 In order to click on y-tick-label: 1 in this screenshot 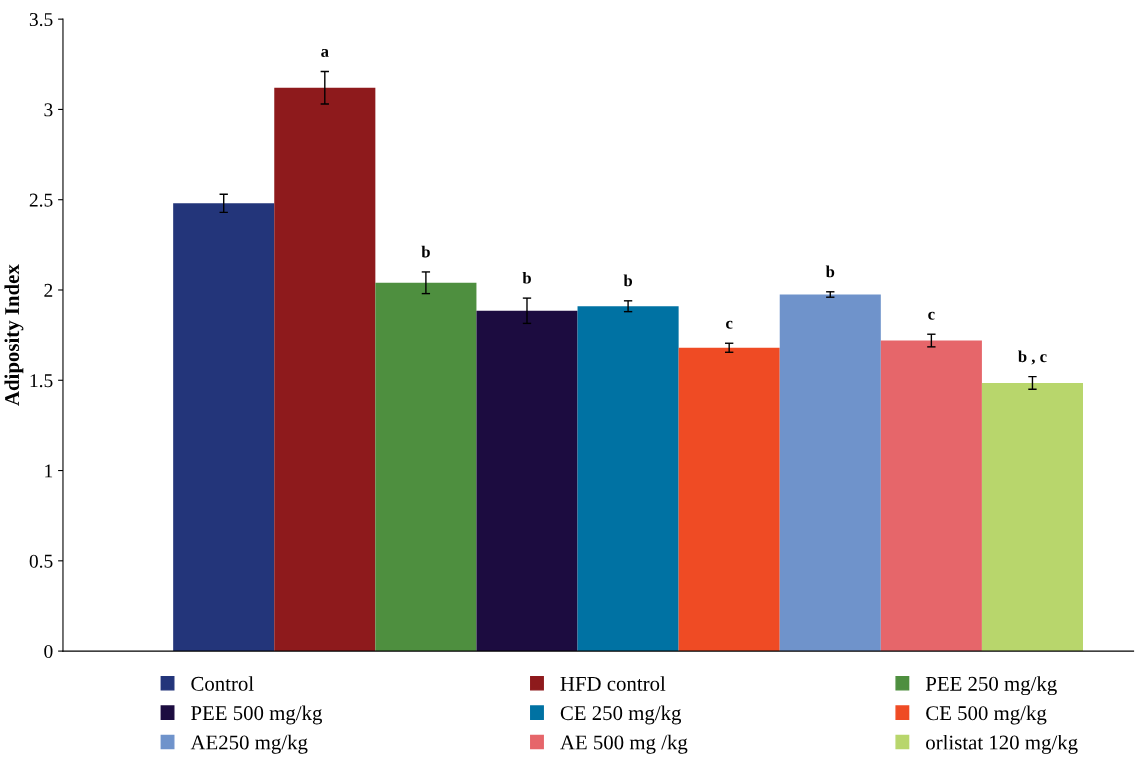, I will do `click(49, 471)`.